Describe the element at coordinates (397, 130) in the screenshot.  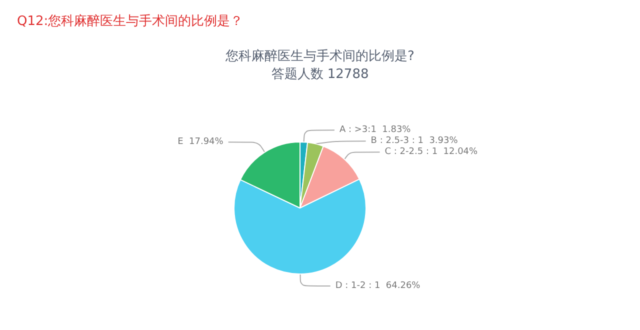
I see `data-label: 1.83%` at that location.